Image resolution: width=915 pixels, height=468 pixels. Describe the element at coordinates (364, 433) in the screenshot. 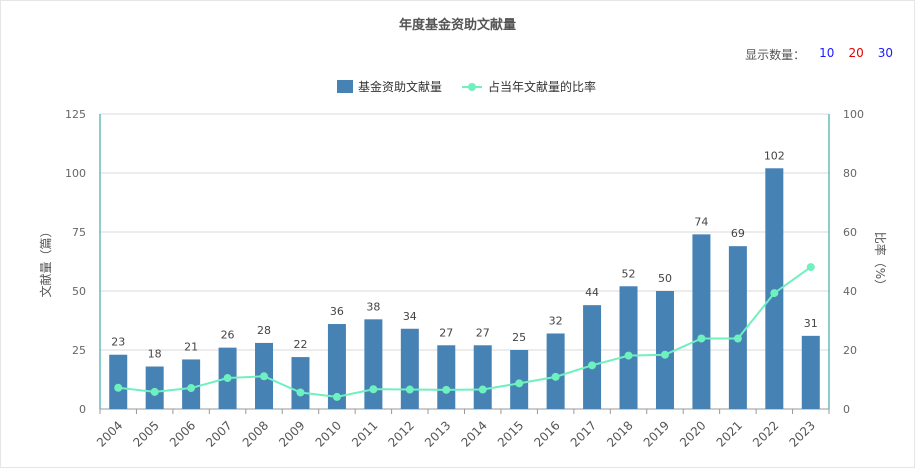

I see `x-tick-label: 2011` at that location.